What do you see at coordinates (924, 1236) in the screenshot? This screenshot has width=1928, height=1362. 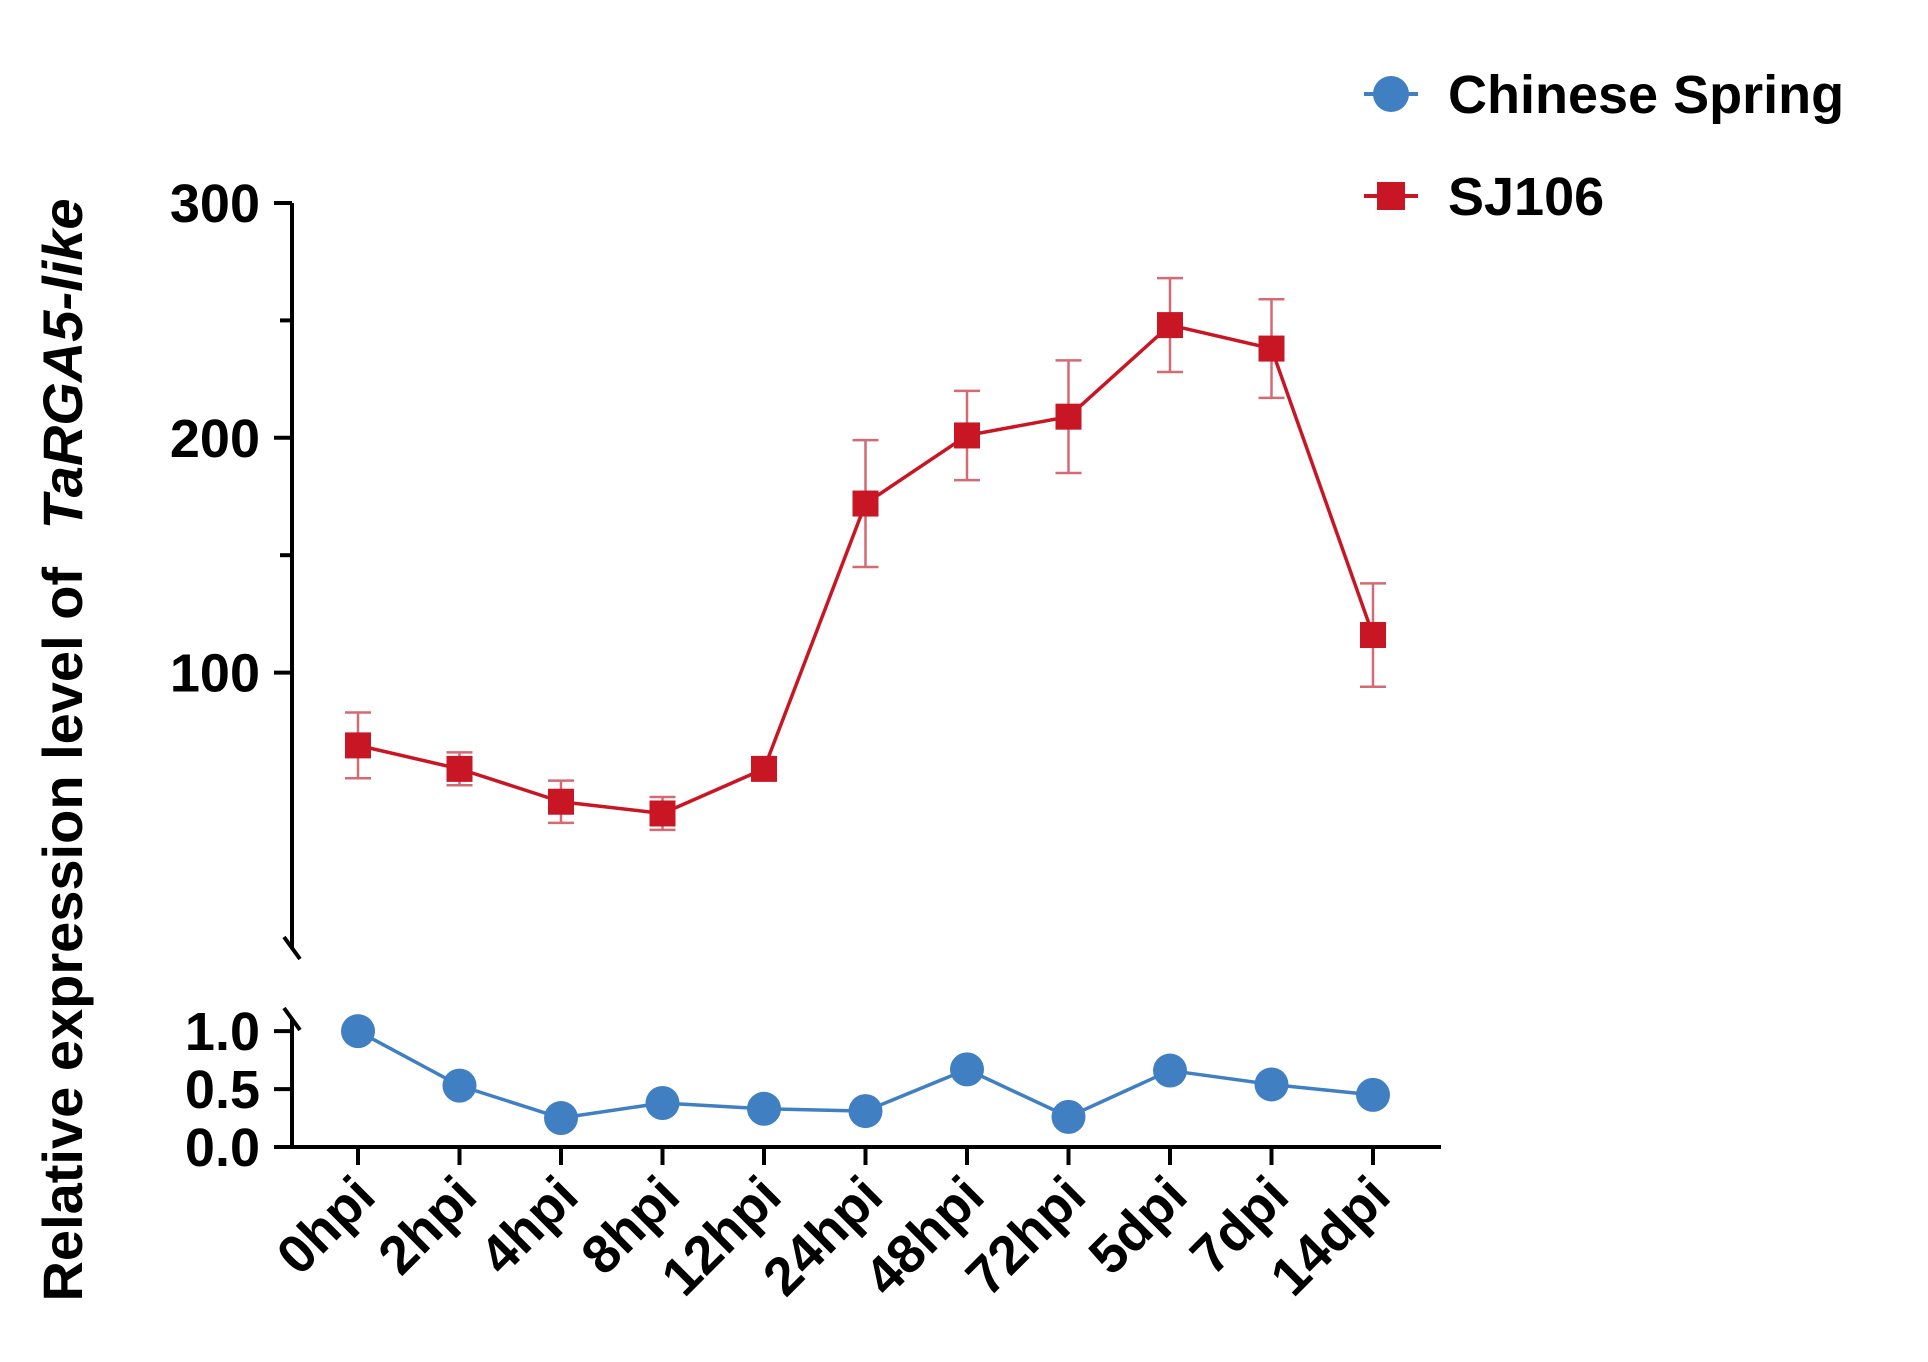 I see `x-tick-label: 48hpi` at bounding box center [924, 1236].